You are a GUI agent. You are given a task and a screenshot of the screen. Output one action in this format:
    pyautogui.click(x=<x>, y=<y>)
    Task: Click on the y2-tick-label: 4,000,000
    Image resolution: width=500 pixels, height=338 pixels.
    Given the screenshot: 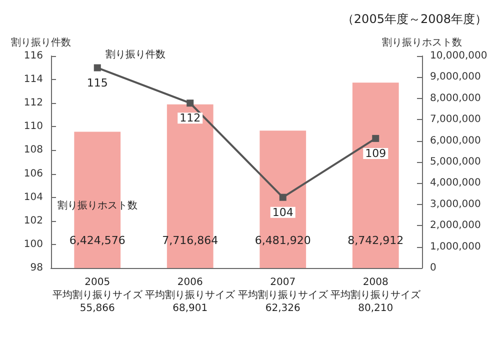 What is the action you would take?
    pyautogui.click(x=455, y=183)
    